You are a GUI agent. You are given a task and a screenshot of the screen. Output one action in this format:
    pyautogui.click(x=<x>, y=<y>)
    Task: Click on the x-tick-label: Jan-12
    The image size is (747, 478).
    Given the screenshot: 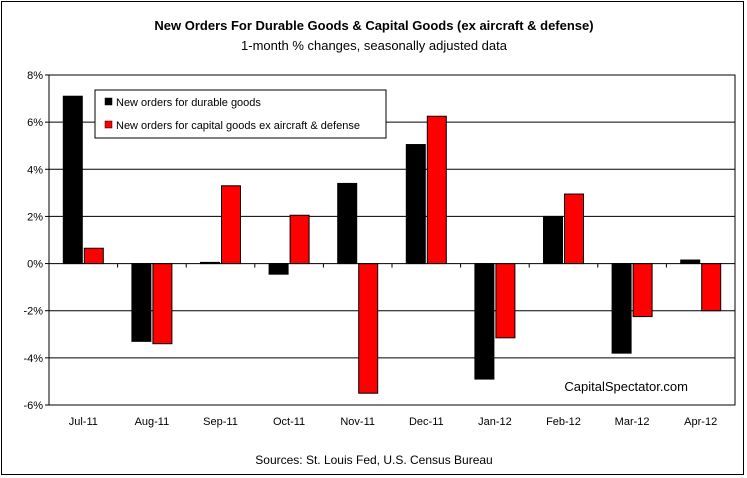 What is the action you would take?
    pyautogui.click(x=495, y=422)
    